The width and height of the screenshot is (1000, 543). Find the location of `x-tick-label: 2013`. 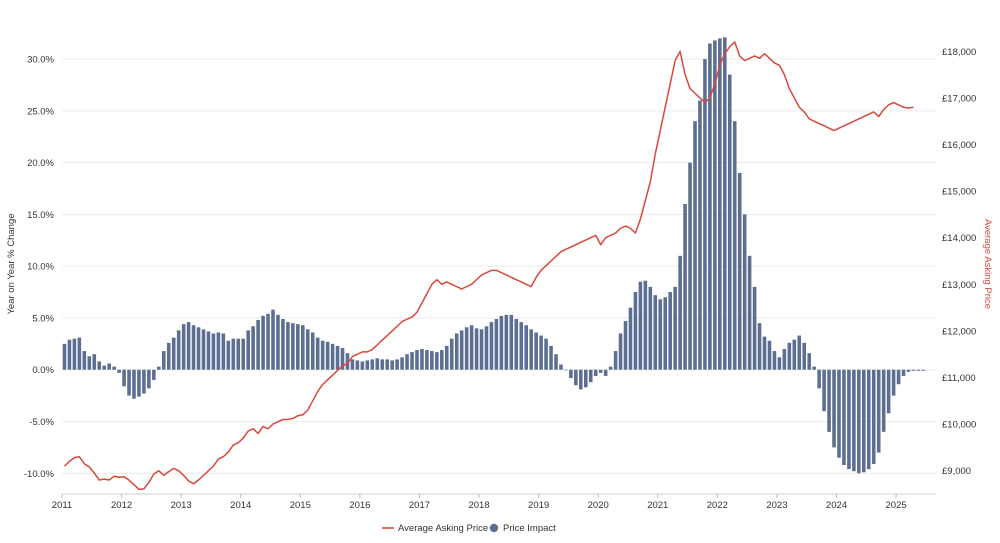

x-tick-label: 2013 is located at coordinates (181, 505).